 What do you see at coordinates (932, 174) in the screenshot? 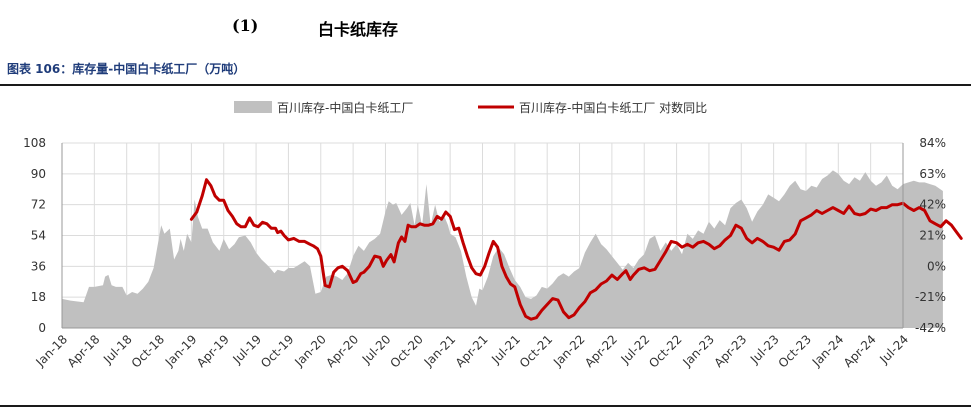
I see `right-axis-tick: 63%` at bounding box center [932, 174].